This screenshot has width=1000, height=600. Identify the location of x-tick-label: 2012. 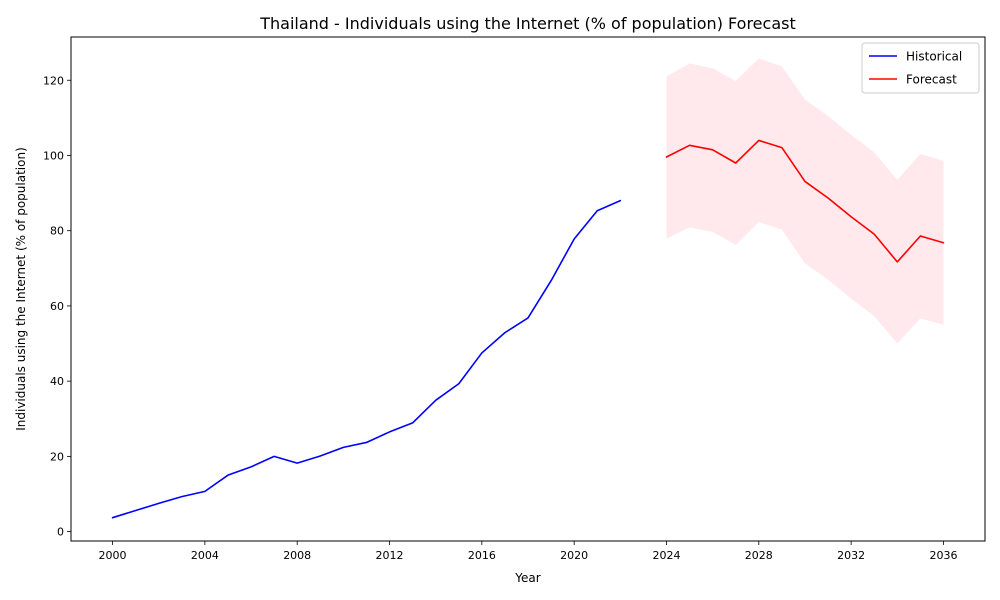
(390, 555).